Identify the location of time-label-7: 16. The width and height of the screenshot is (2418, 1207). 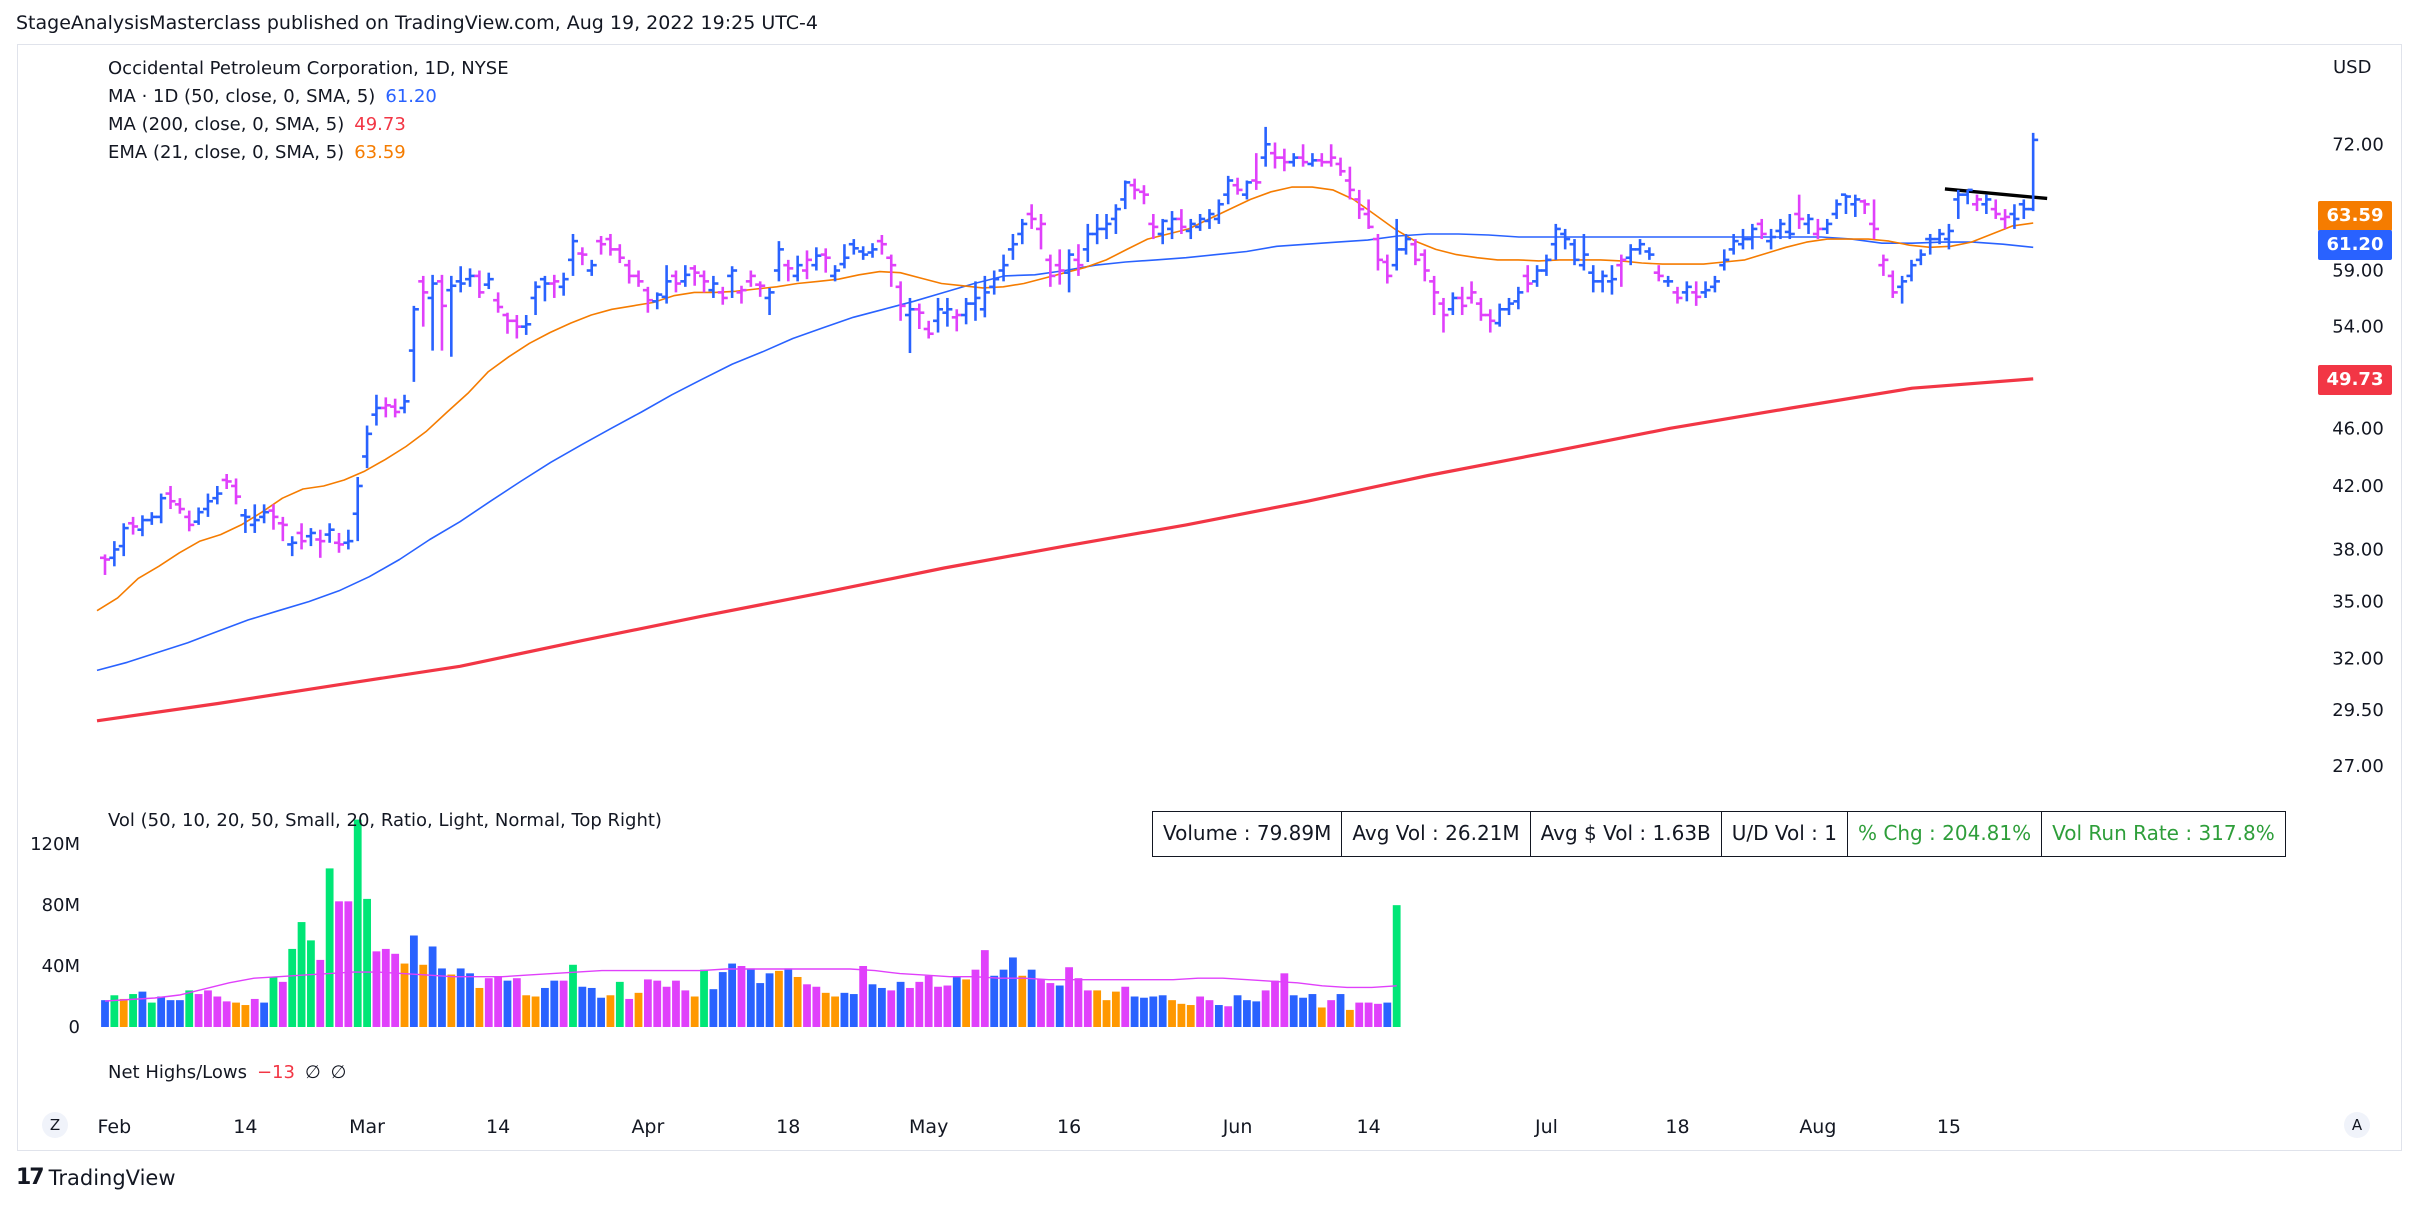
(1069, 1127).